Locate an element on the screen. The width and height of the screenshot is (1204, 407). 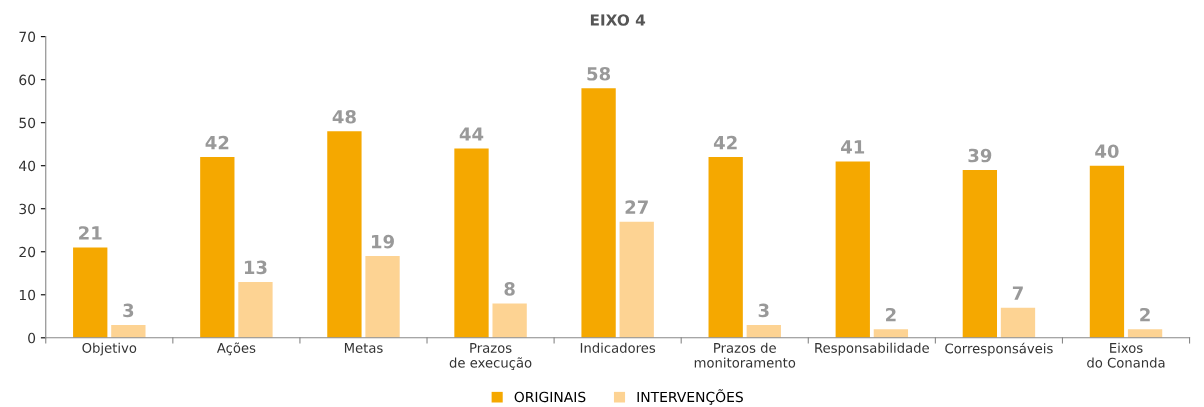
data-label: 7 is located at coordinates (1017, 293).